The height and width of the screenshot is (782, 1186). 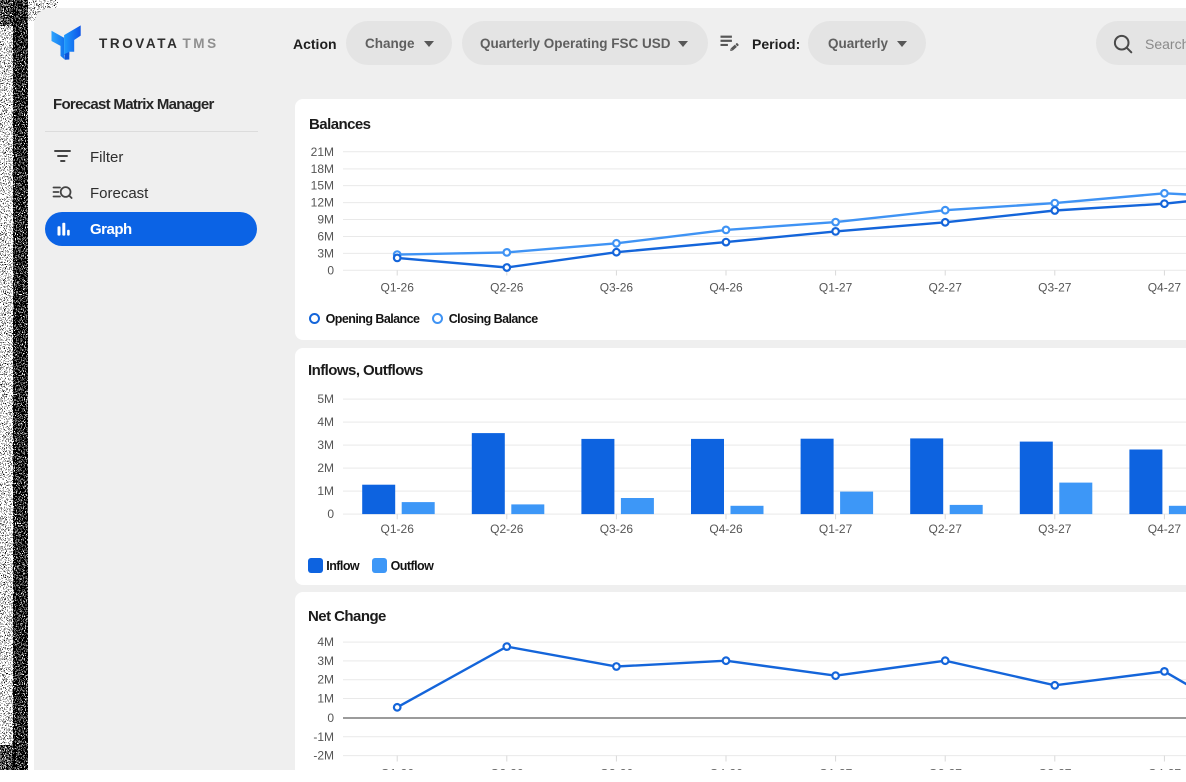 What do you see at coordinates (323, 756) in the screenshot?
I see `svg-text: -2M` at bounding box center [323, 756].